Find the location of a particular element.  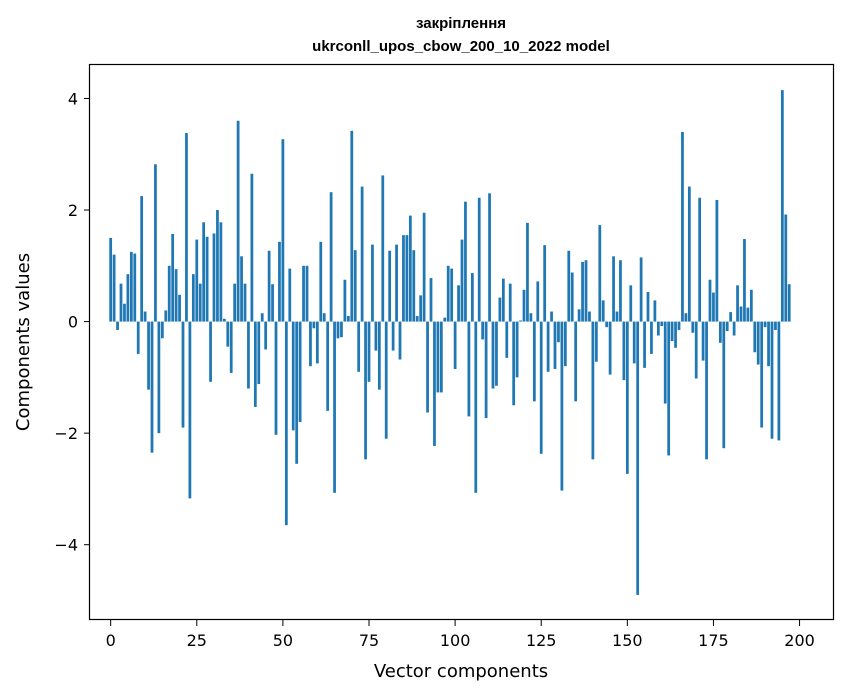

x-tick-label: 125 is located at coordinates (541, 640).